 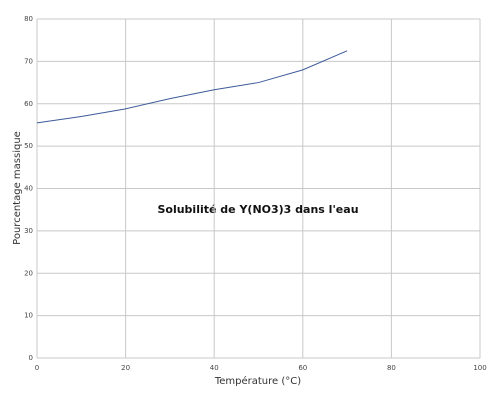 What do you see at coordinates (257, 209) in the screenshot?
I see `chart-title: Solubilité de Y(NO3)3 dans l'eau` at bounding box center [257, 209].